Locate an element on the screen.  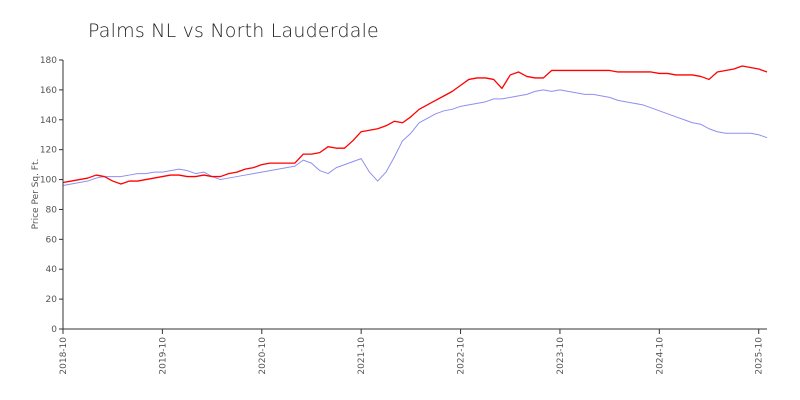
y-tick-label: 180 is located at coordinates (48, 61).